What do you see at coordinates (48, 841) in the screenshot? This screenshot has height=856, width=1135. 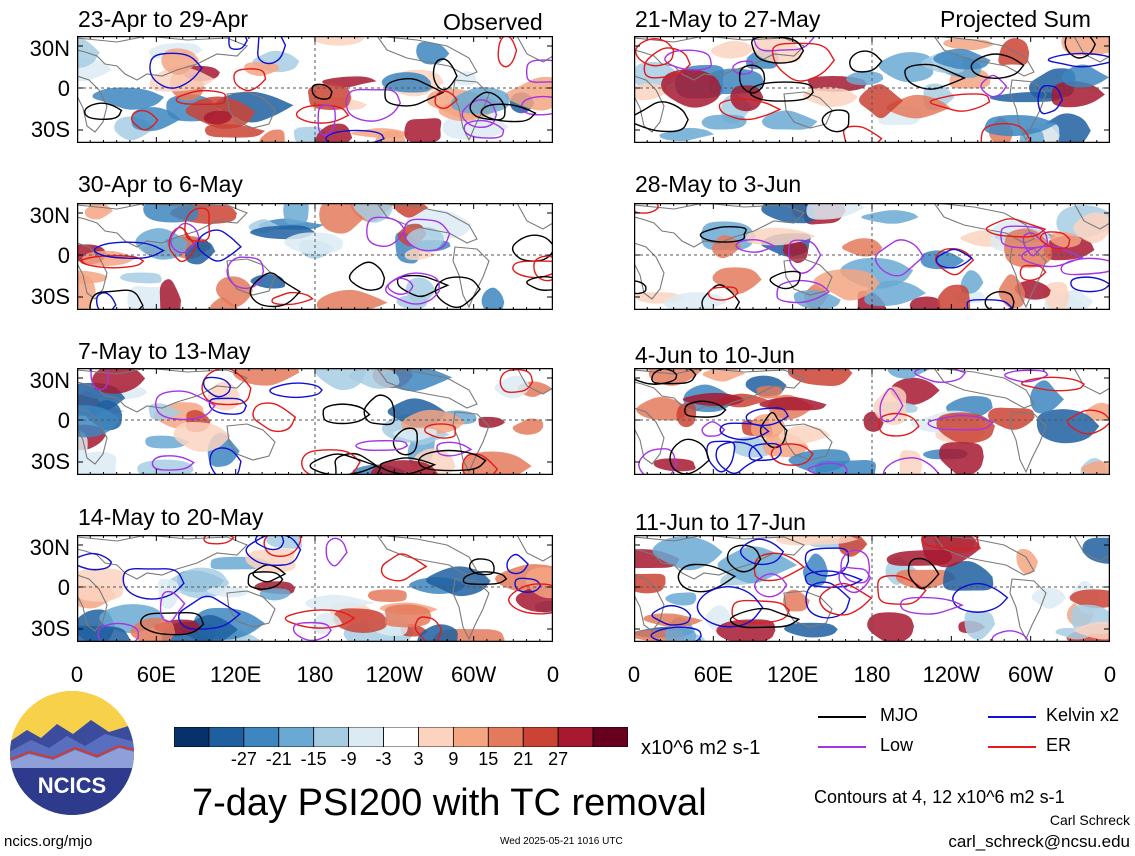 I see `website-link: ncics.org/mjo` at bounding box center [48, 841].